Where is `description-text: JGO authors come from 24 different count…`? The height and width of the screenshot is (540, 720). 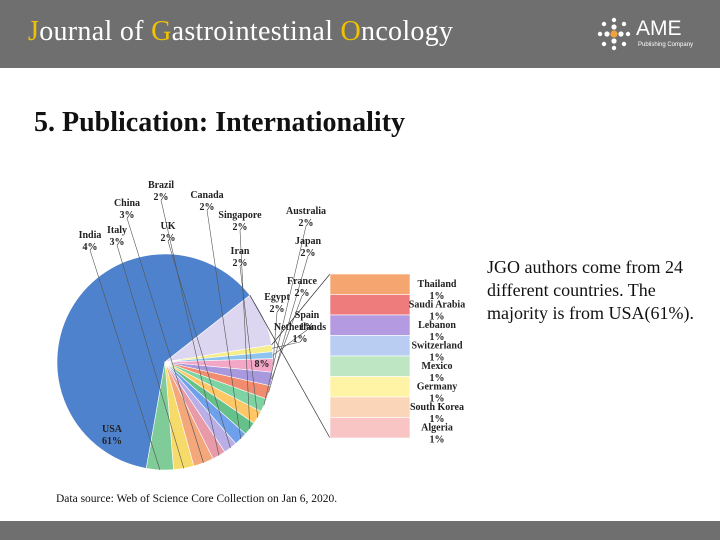 description-text: JGO authors come from 24 different count… is located at coordinates (590, 290).